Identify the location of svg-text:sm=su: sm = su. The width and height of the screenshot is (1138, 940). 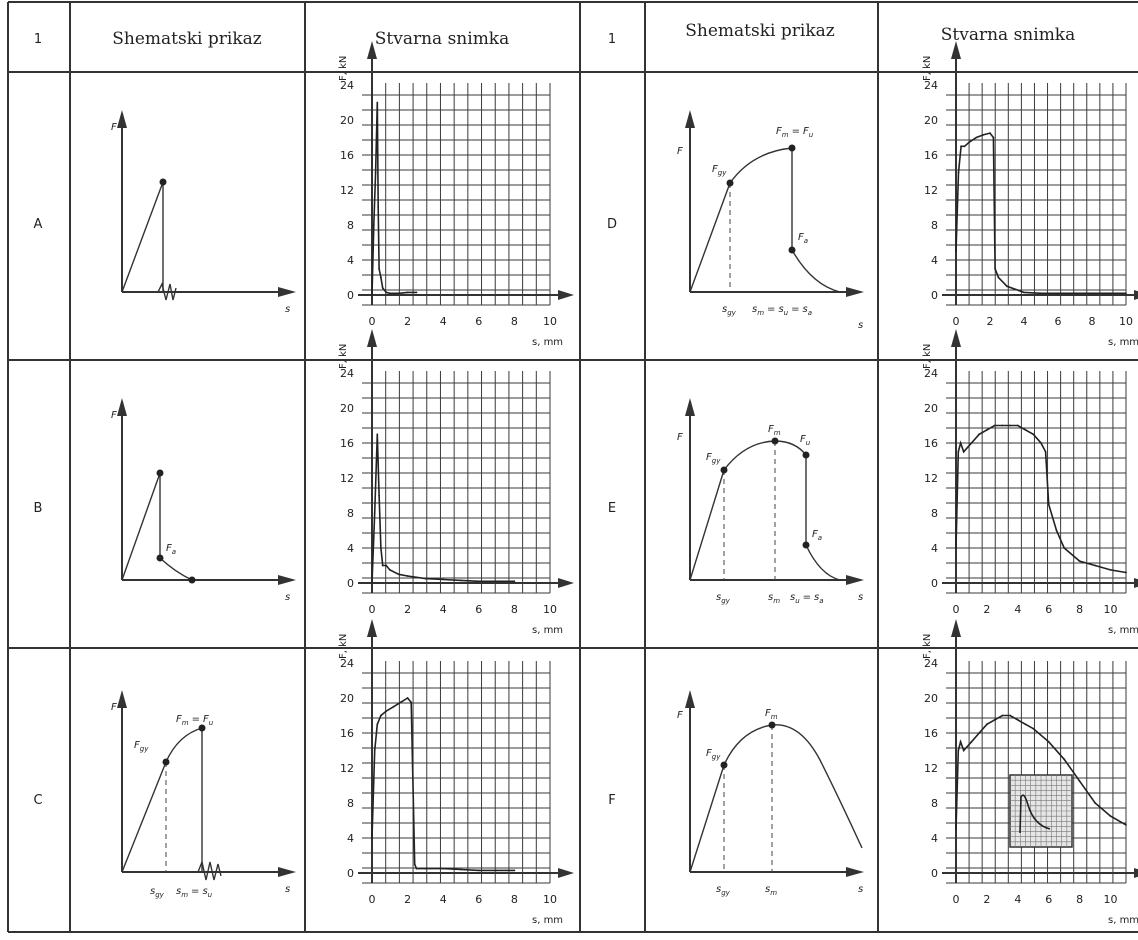
(194, 892).